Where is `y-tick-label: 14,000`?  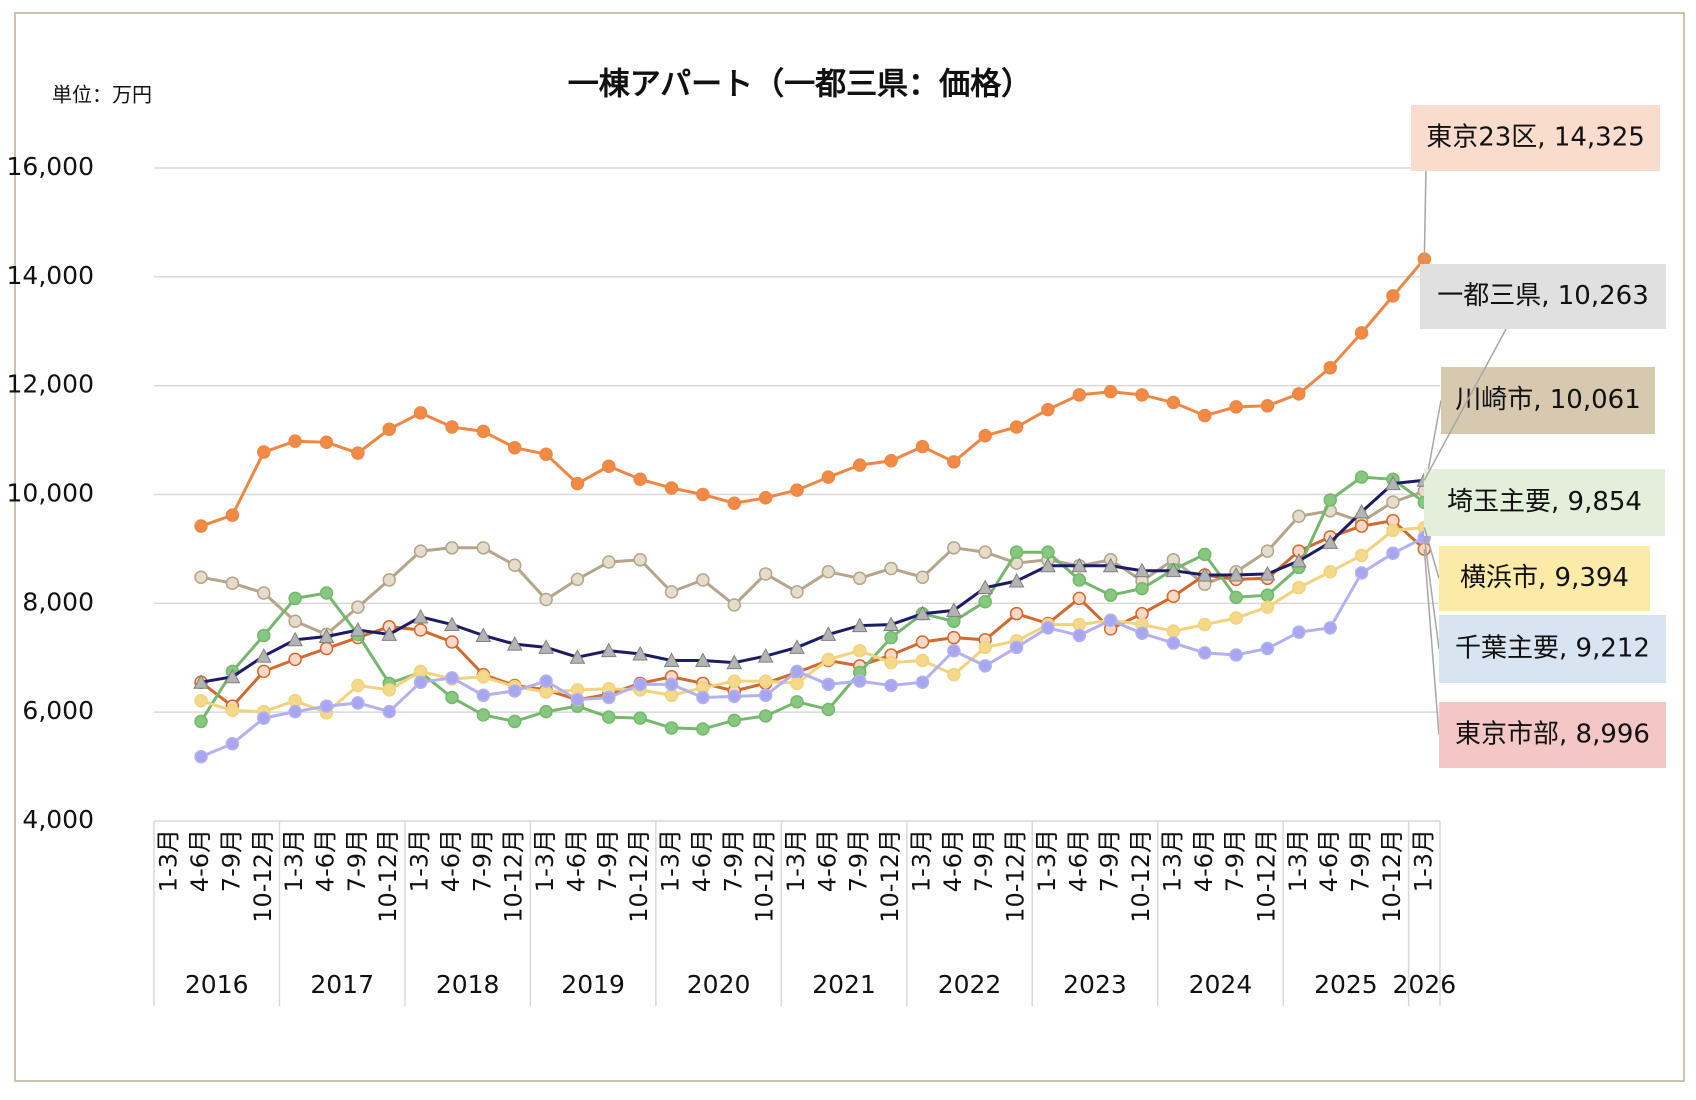 y-tick-label: 14,000 is located at coordinates (50, 275).